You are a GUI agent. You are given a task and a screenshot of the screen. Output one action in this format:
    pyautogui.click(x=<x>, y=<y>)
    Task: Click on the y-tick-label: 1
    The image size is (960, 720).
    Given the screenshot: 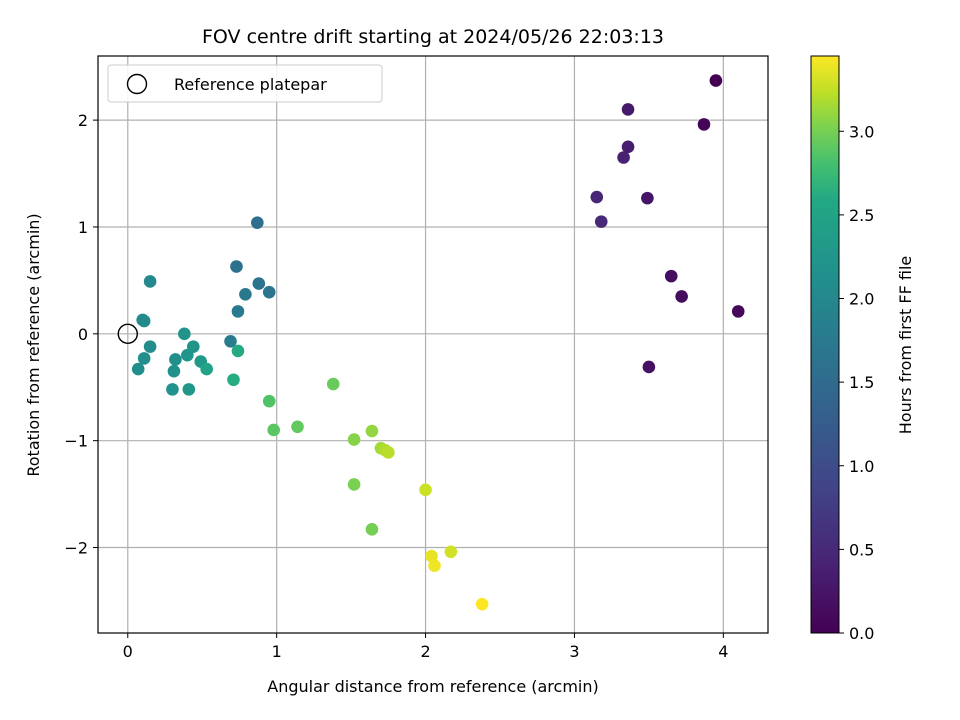 What is the action you would take?
    pyautogui.click(x=83, y=227)
    